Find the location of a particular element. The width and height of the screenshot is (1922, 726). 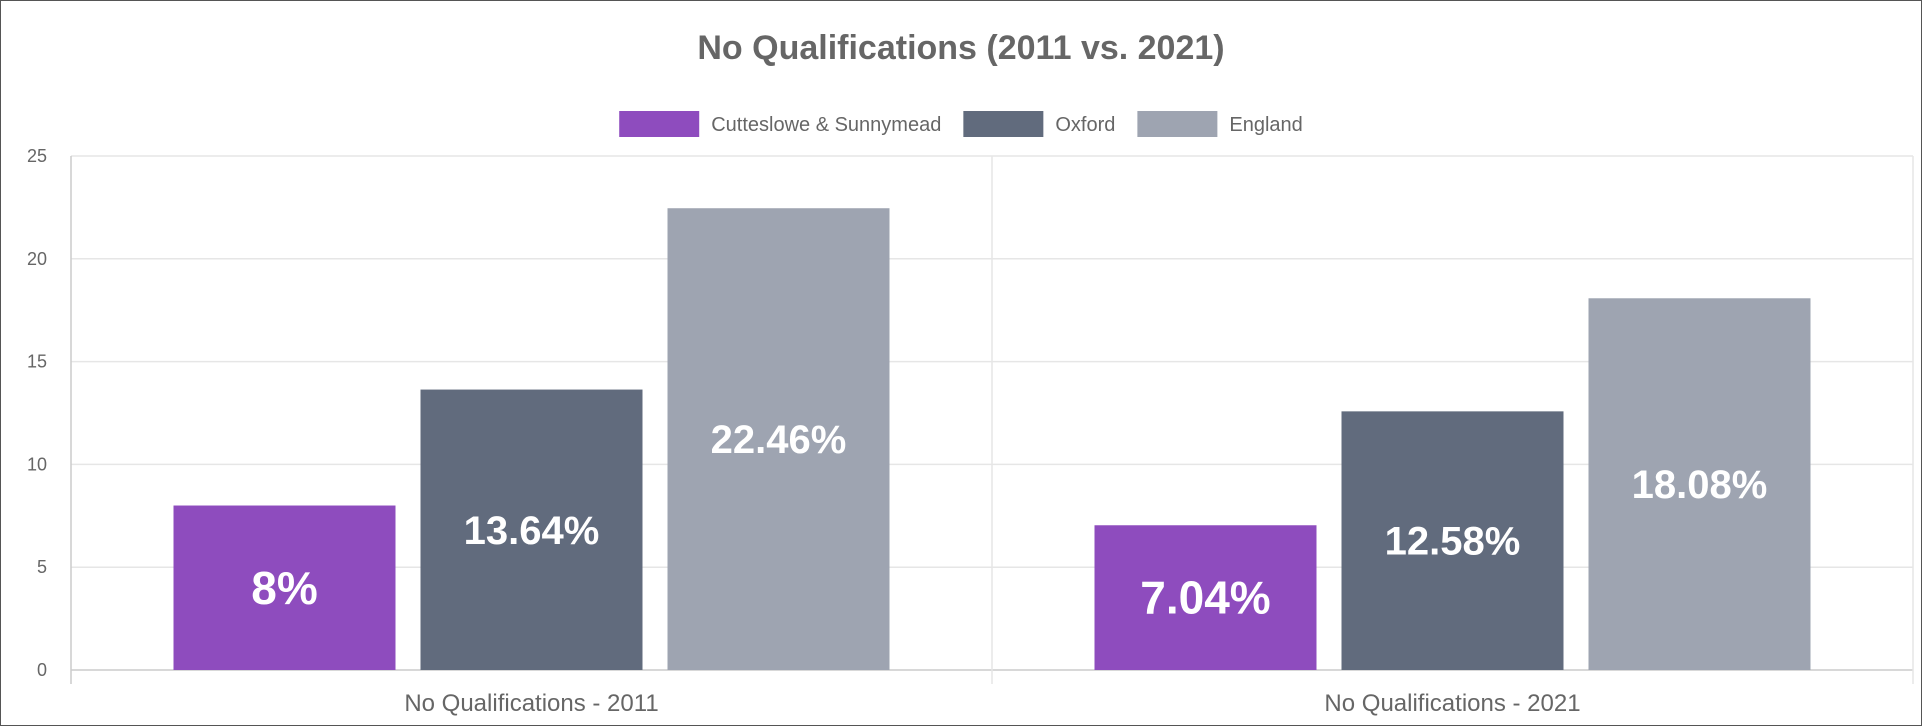

legend-label-2: England is located at coordinates (1265, 125).